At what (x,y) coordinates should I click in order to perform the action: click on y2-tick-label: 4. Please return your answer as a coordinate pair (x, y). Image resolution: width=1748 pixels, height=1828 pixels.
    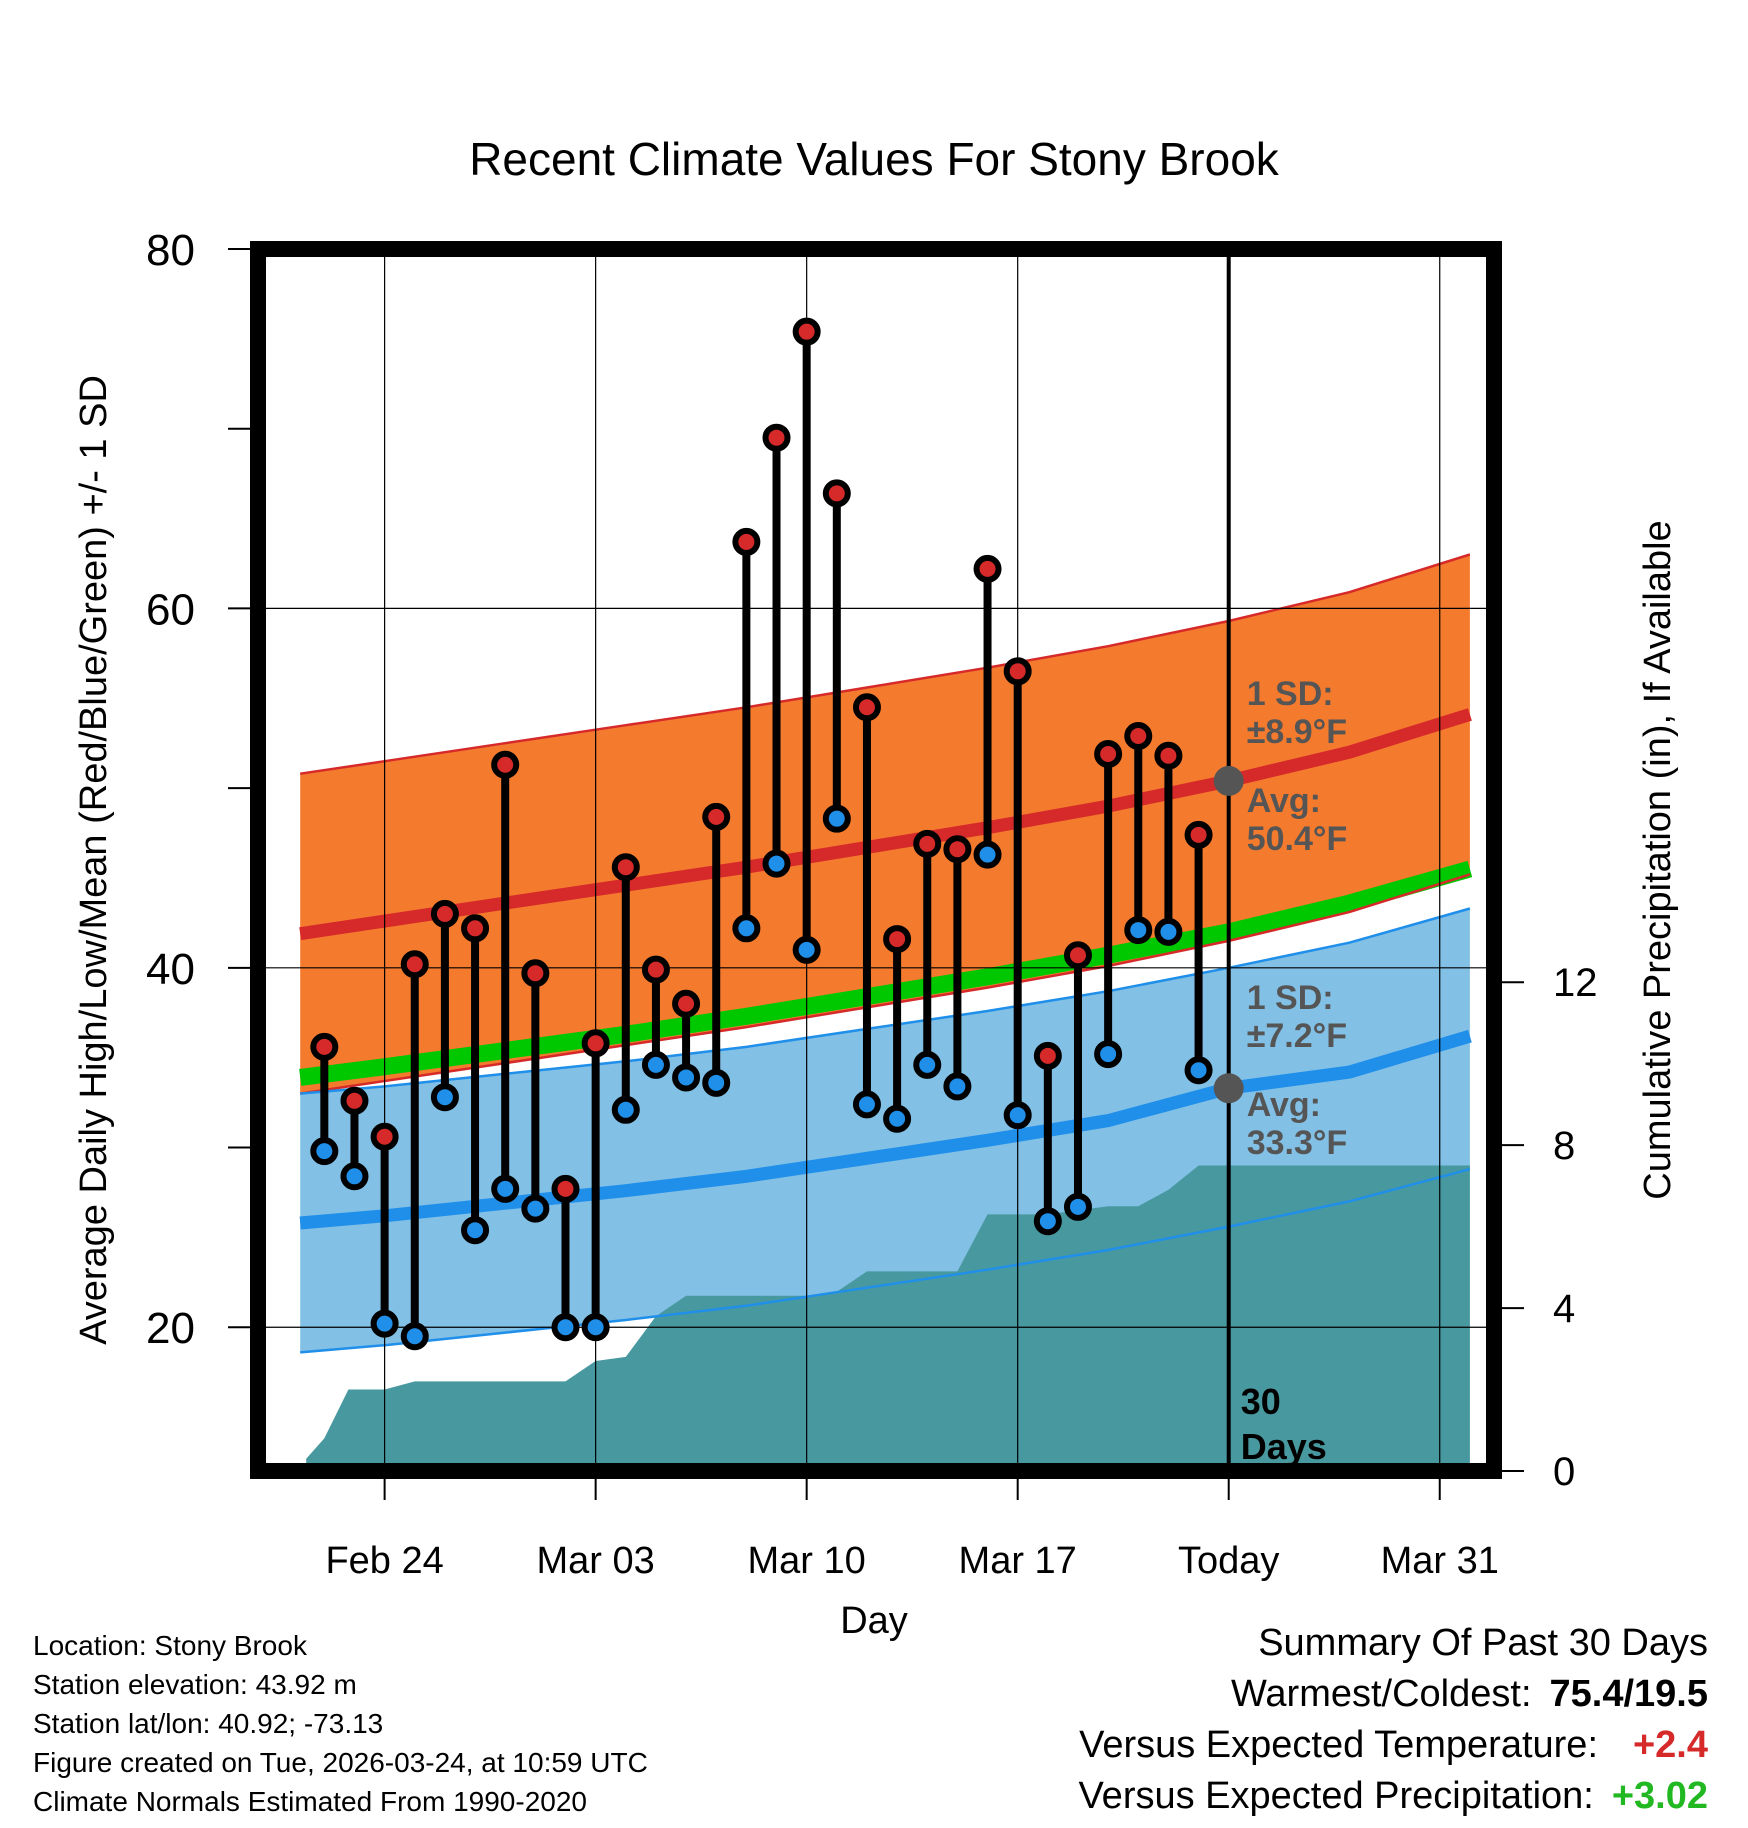
    Looking at the image, I should click on (1564, 1309).